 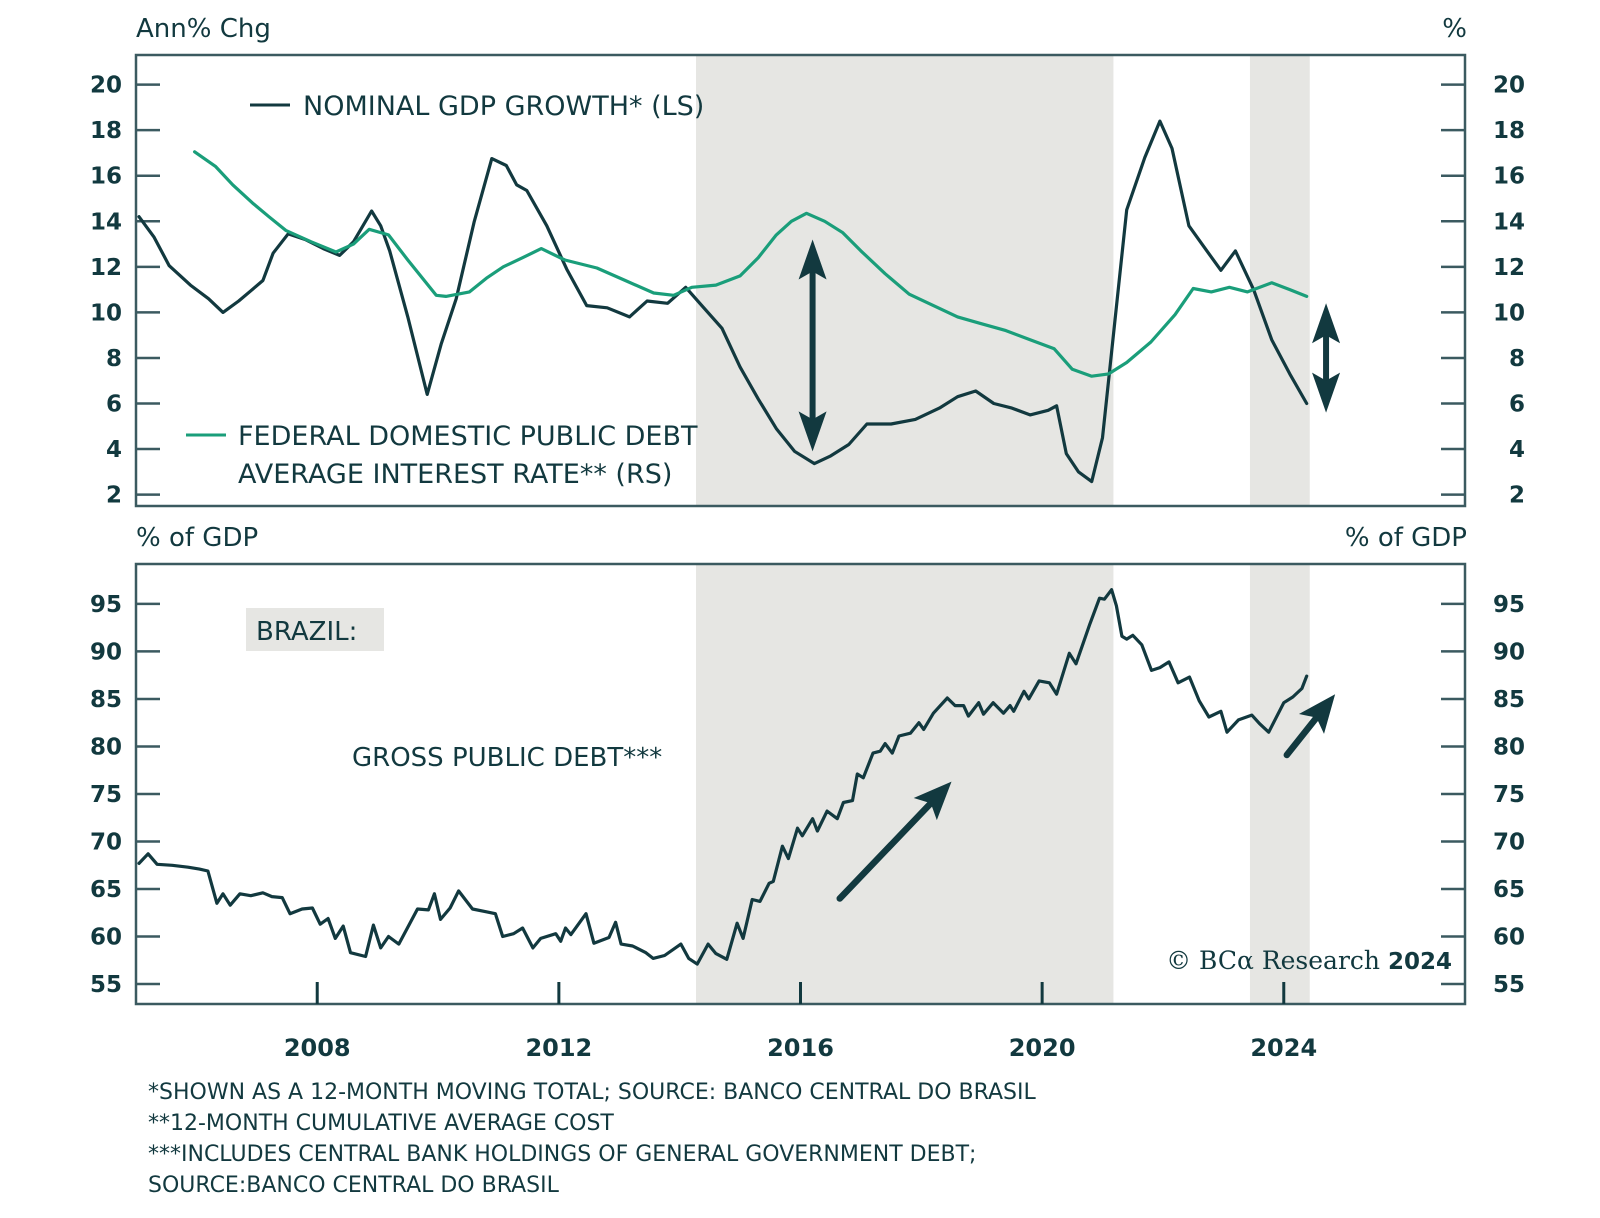 I want to click on legend-label-debt-rate-line2: AVERAGE INTEREST RATE** (RS), so click(x=455, y=474).